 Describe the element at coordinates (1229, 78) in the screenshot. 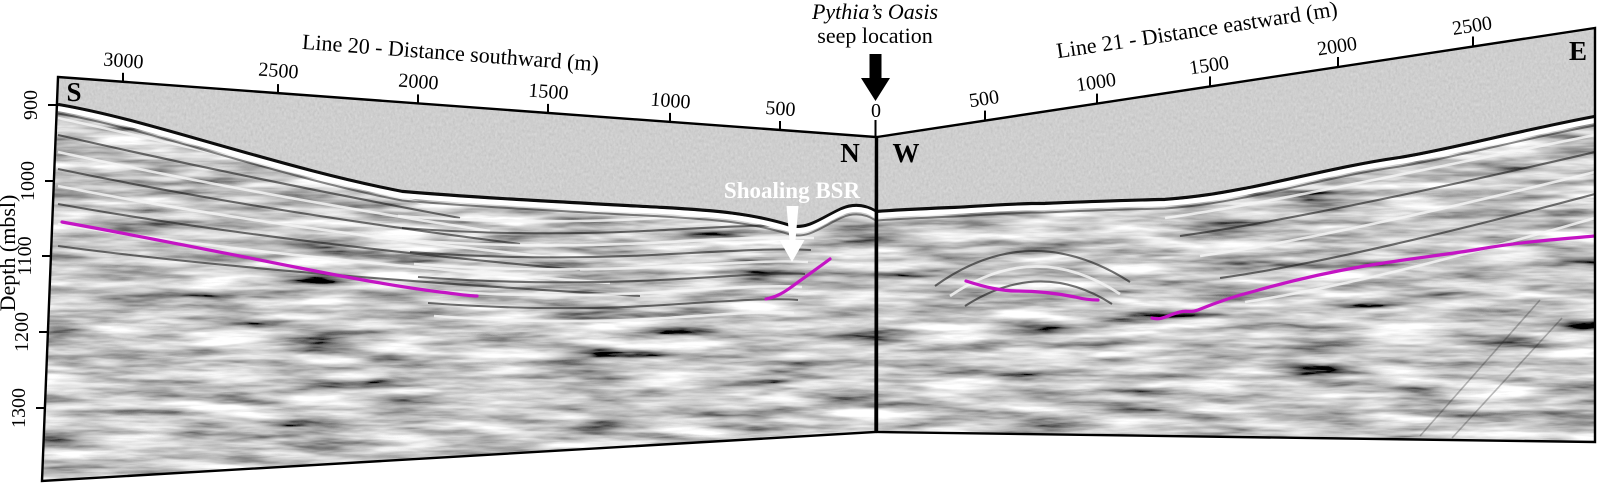

I see `line21-axis-ticks` at that location.